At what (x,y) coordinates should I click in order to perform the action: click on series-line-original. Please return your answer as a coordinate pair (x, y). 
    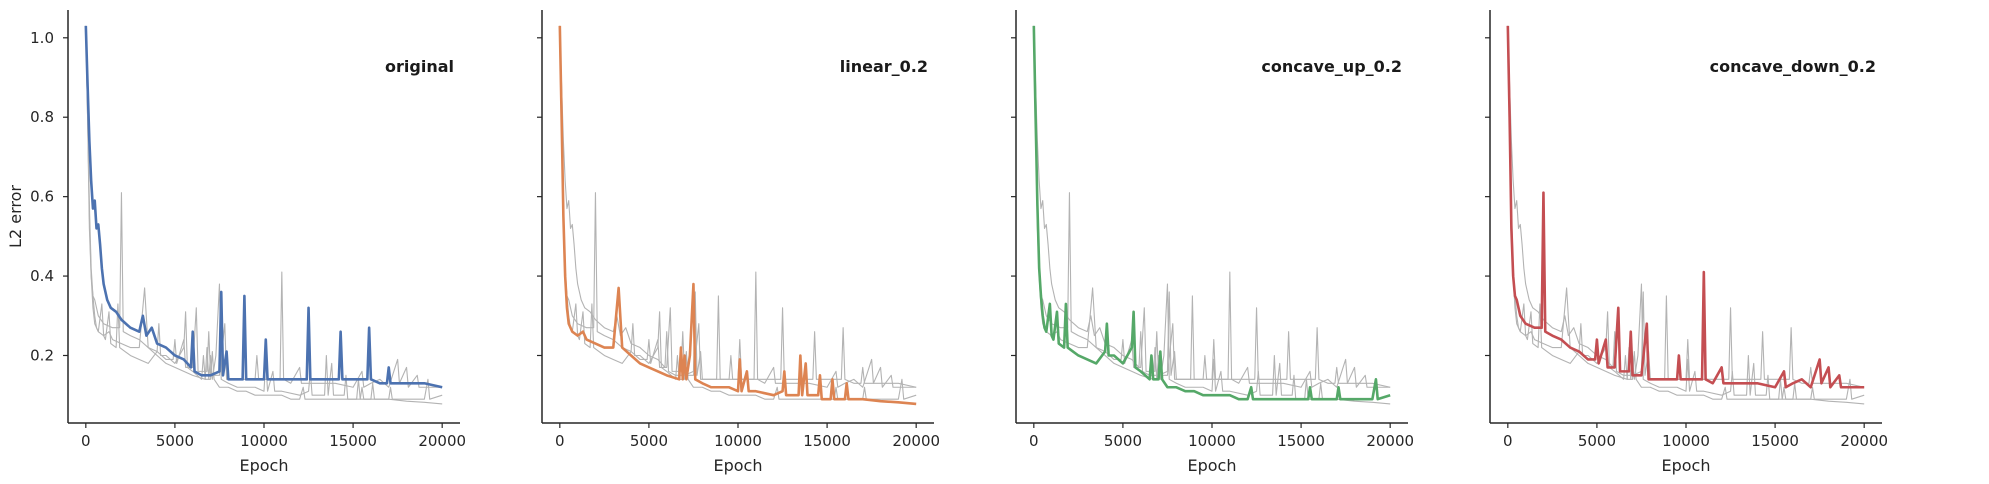
    Looking at the image, I should click on (263, 207).